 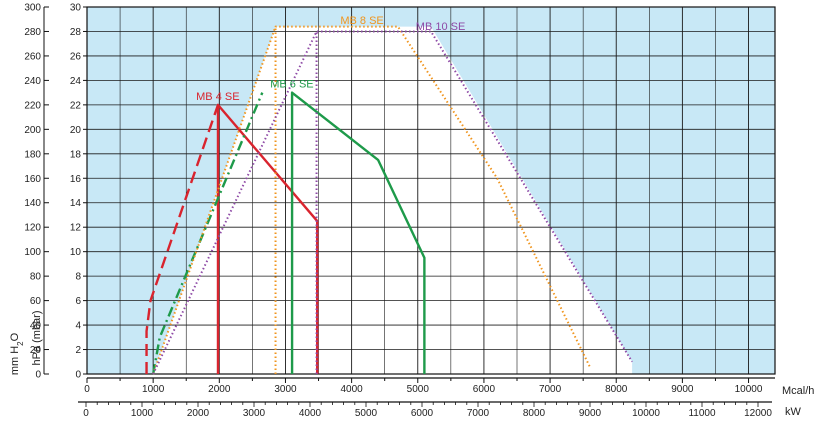 I want to click on y-outer-tick-label: 220, so click(x=32, y=105).